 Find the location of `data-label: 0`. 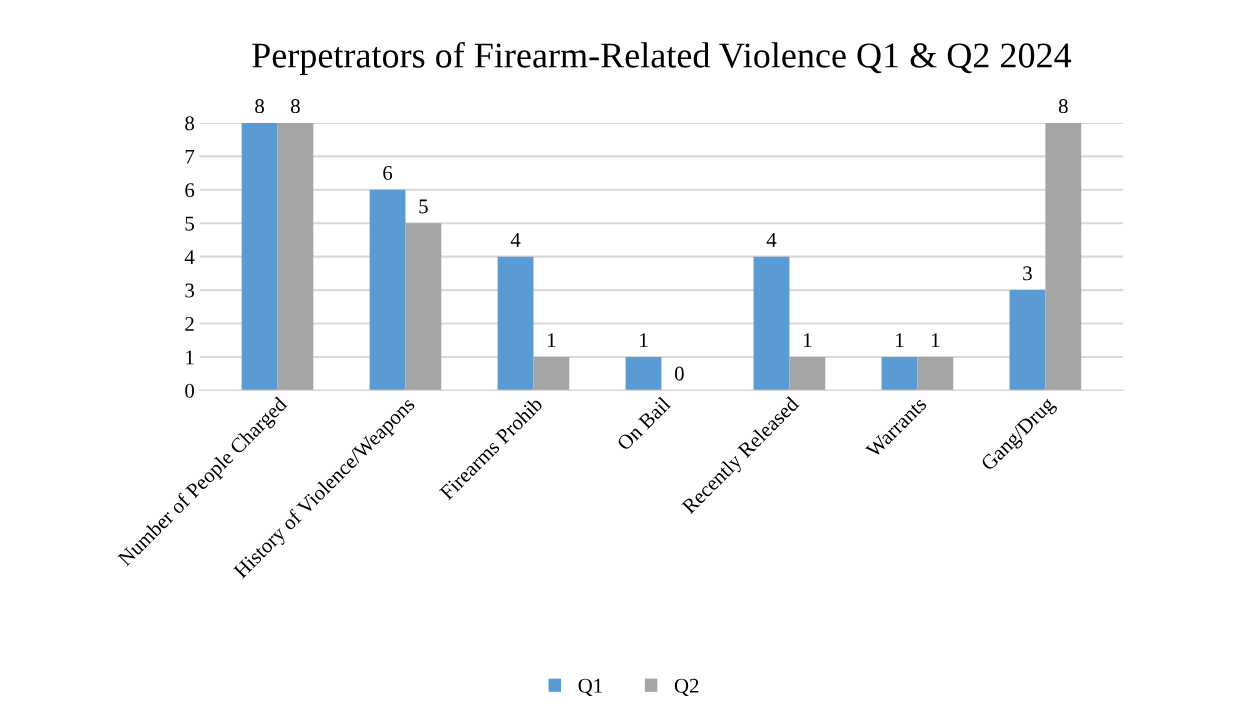

data-label: 0 is located at coordinates (679, 373).